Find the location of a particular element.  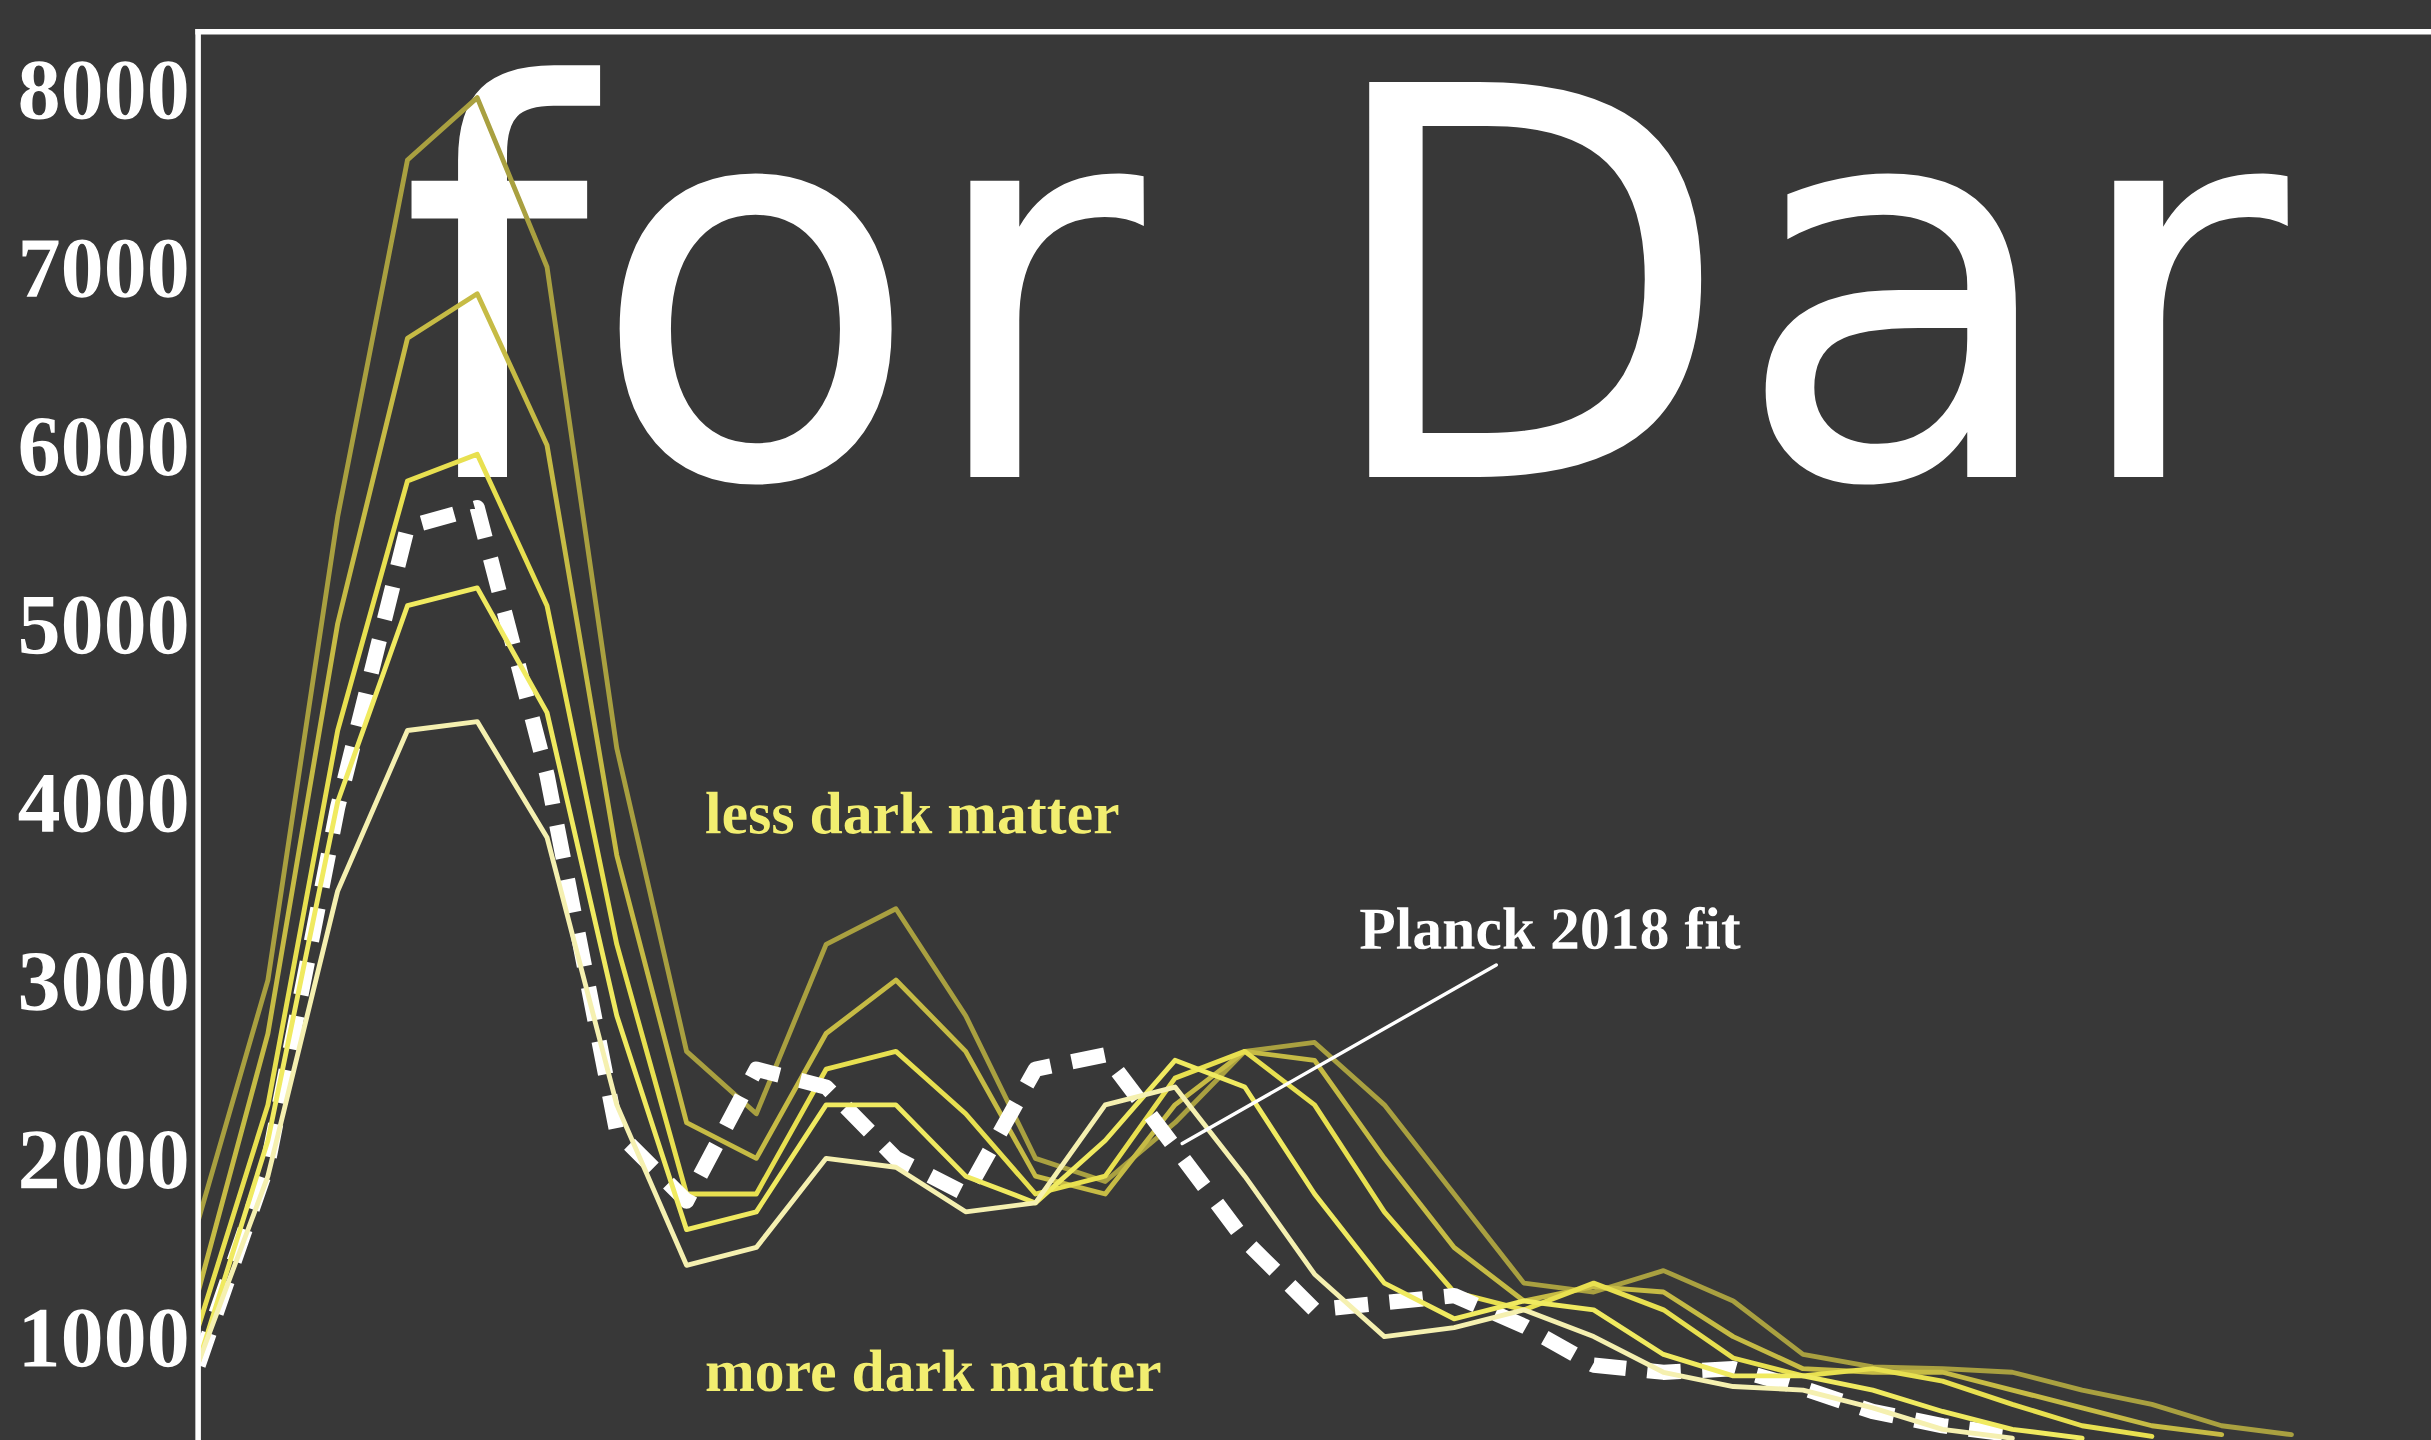

y-tick-label: 1000 is located at coordinates (105, 1338).